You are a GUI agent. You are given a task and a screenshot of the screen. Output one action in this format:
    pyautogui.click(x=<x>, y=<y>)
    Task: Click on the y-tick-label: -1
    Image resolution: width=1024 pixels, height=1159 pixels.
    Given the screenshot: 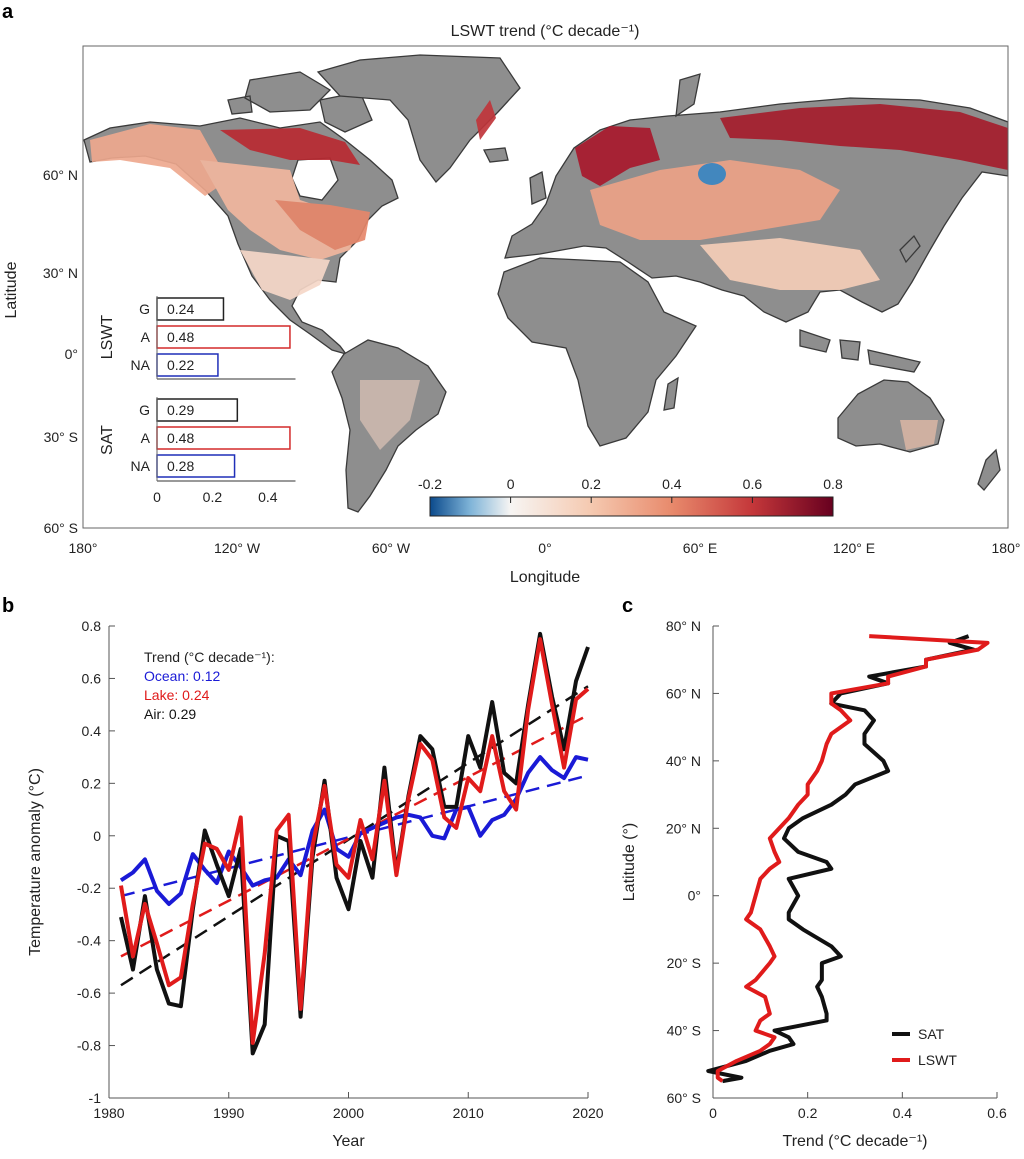 What is the action you would take?
    pyautogui.click(x=95, y=1098)
    